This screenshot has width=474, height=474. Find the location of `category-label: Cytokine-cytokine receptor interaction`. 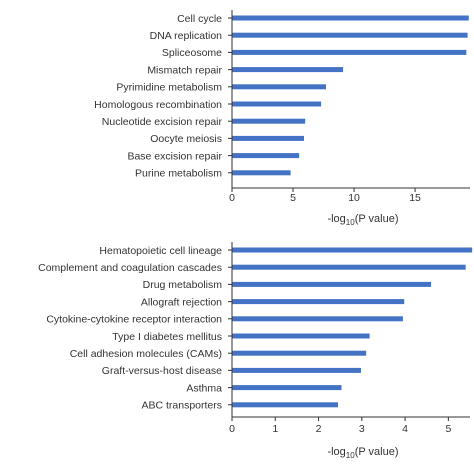

category-label: Cytokine-cytokine receptor interaction is located at coordinates (134, 320).